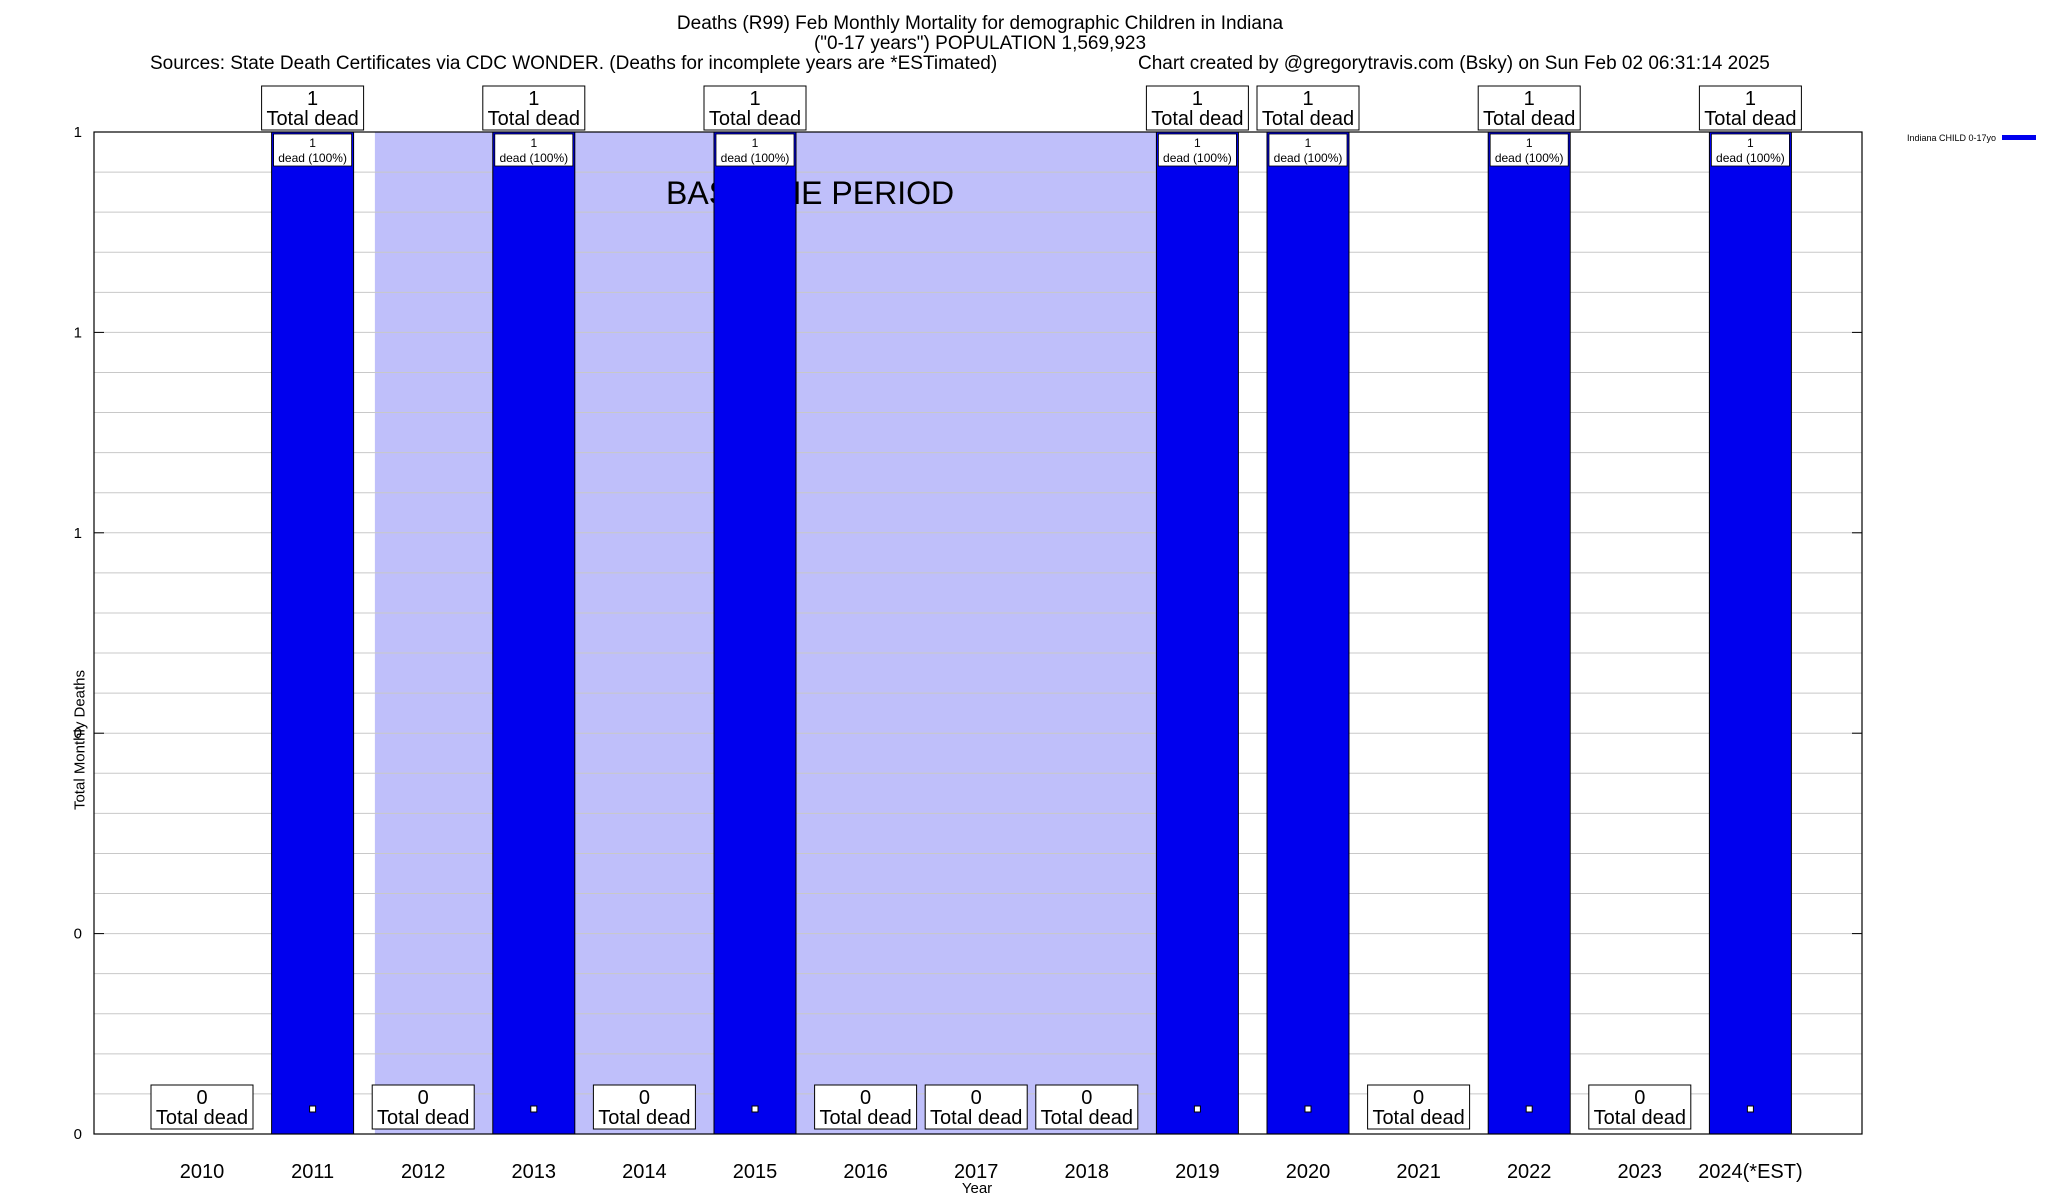 This screenshot has height=1200, width=2048. Describe the element at coordinates (1087, 1172) in the screenshot. I see `x-tick-label: 2018` at that location.